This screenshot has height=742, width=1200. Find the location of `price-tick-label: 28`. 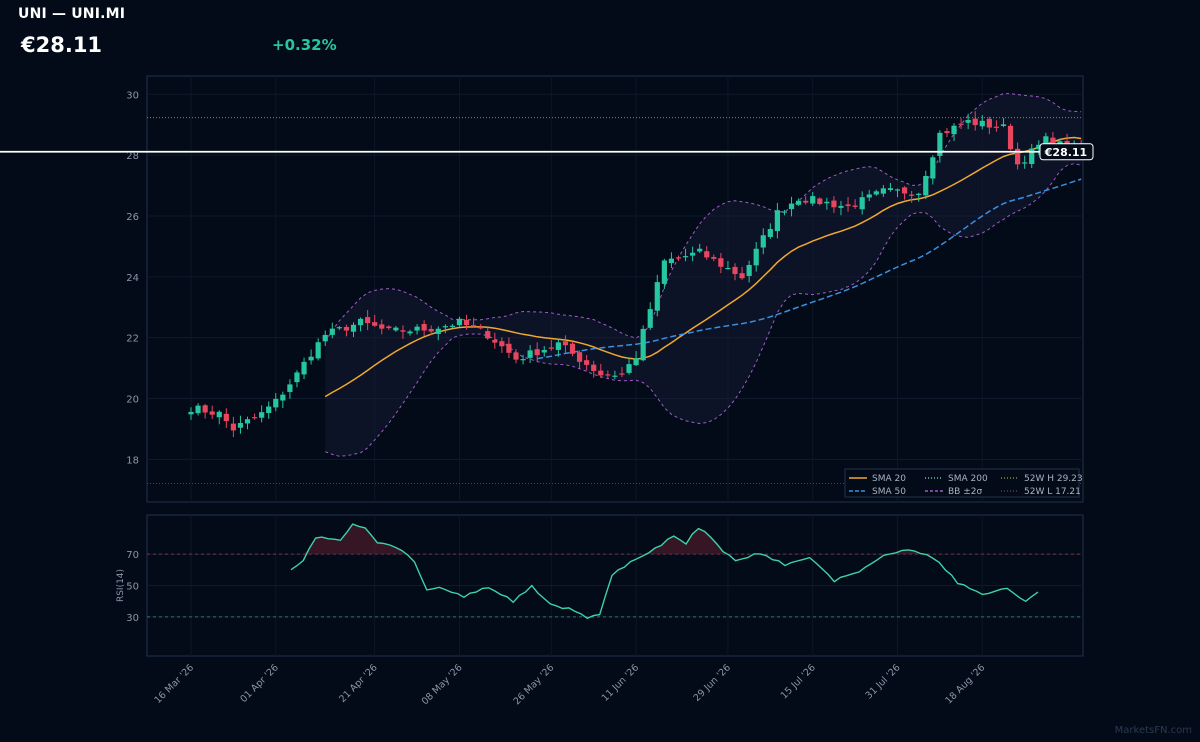

price-tick-label: 28 is located at coordinates (132, 156).